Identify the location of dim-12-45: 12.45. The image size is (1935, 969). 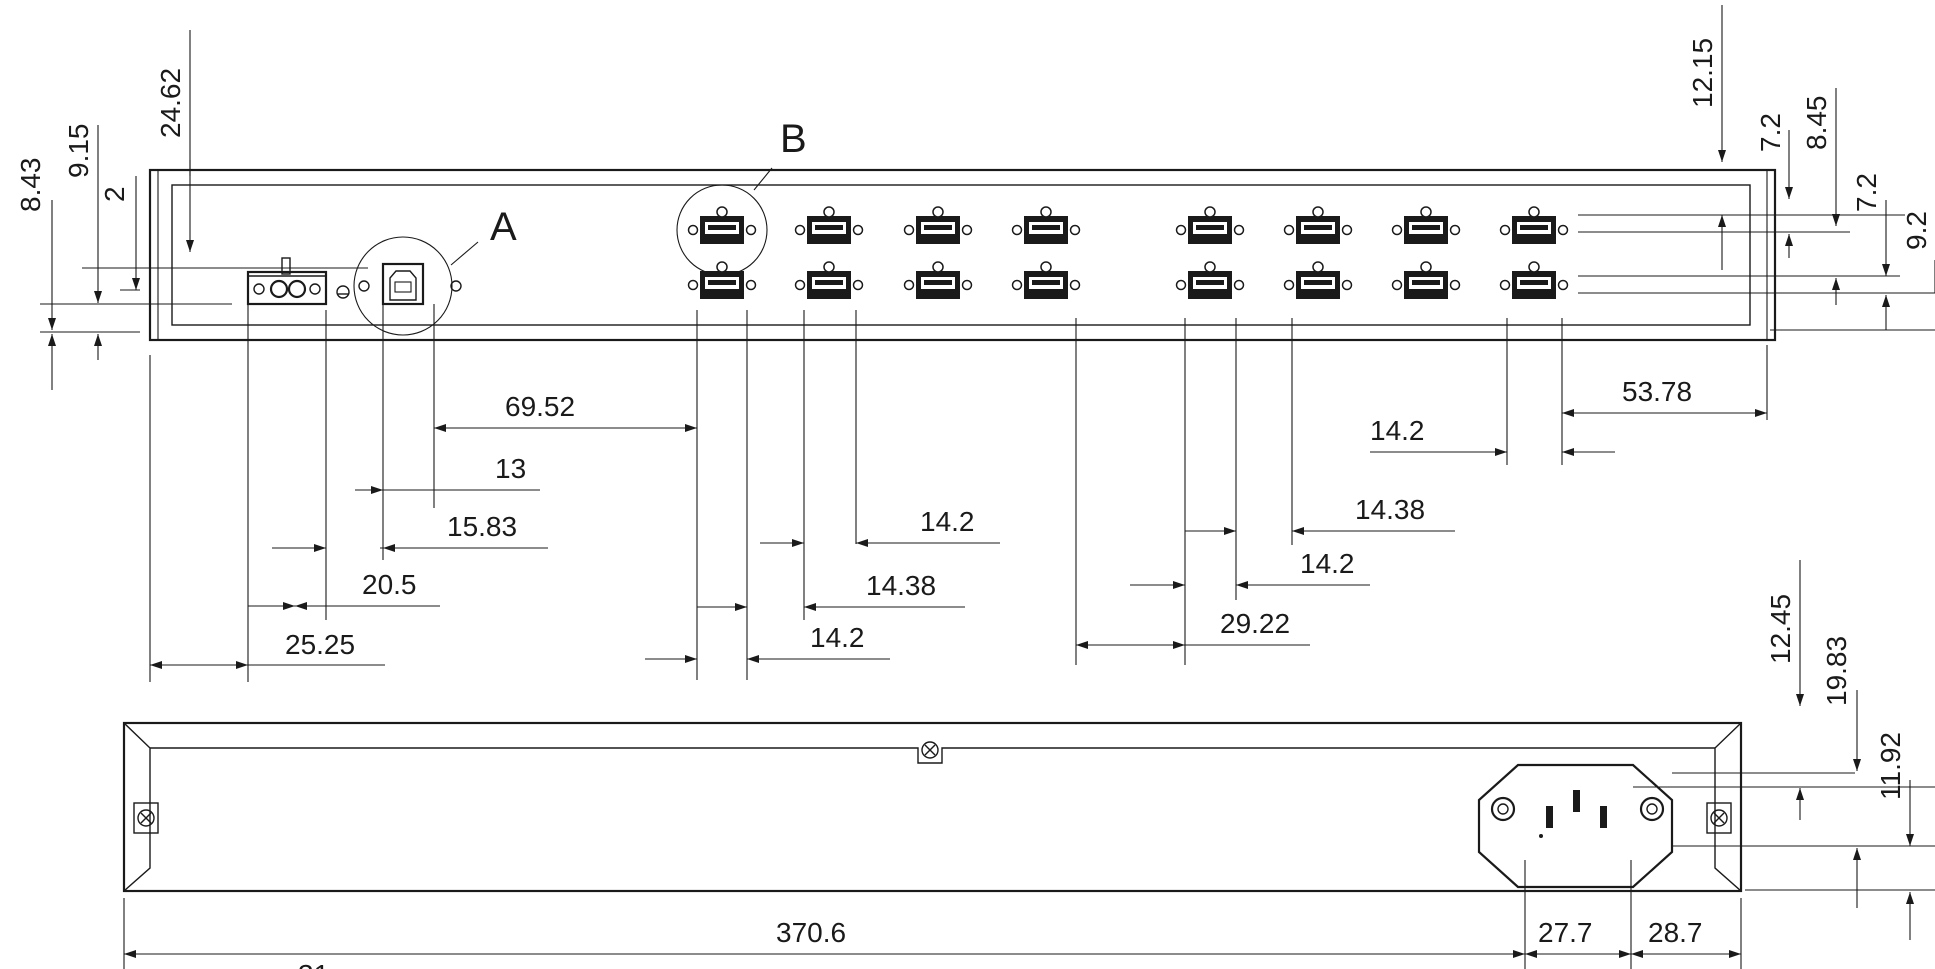
(1780, 629).